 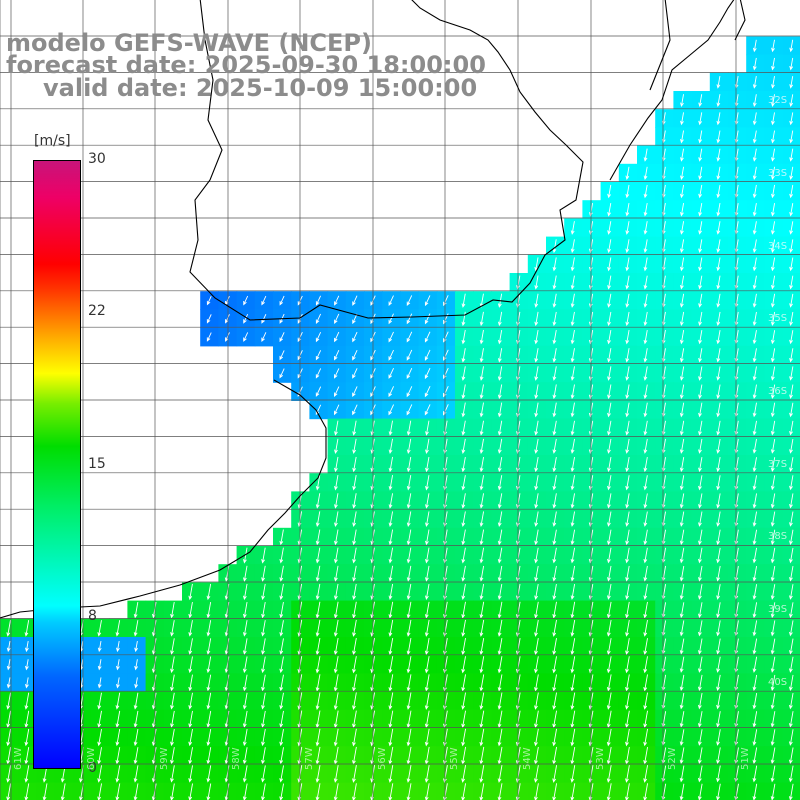 What do you see at coordinates (778, 609) in the screenshot?
I see `lat-label: 39S` at bounding box center [778, 609].